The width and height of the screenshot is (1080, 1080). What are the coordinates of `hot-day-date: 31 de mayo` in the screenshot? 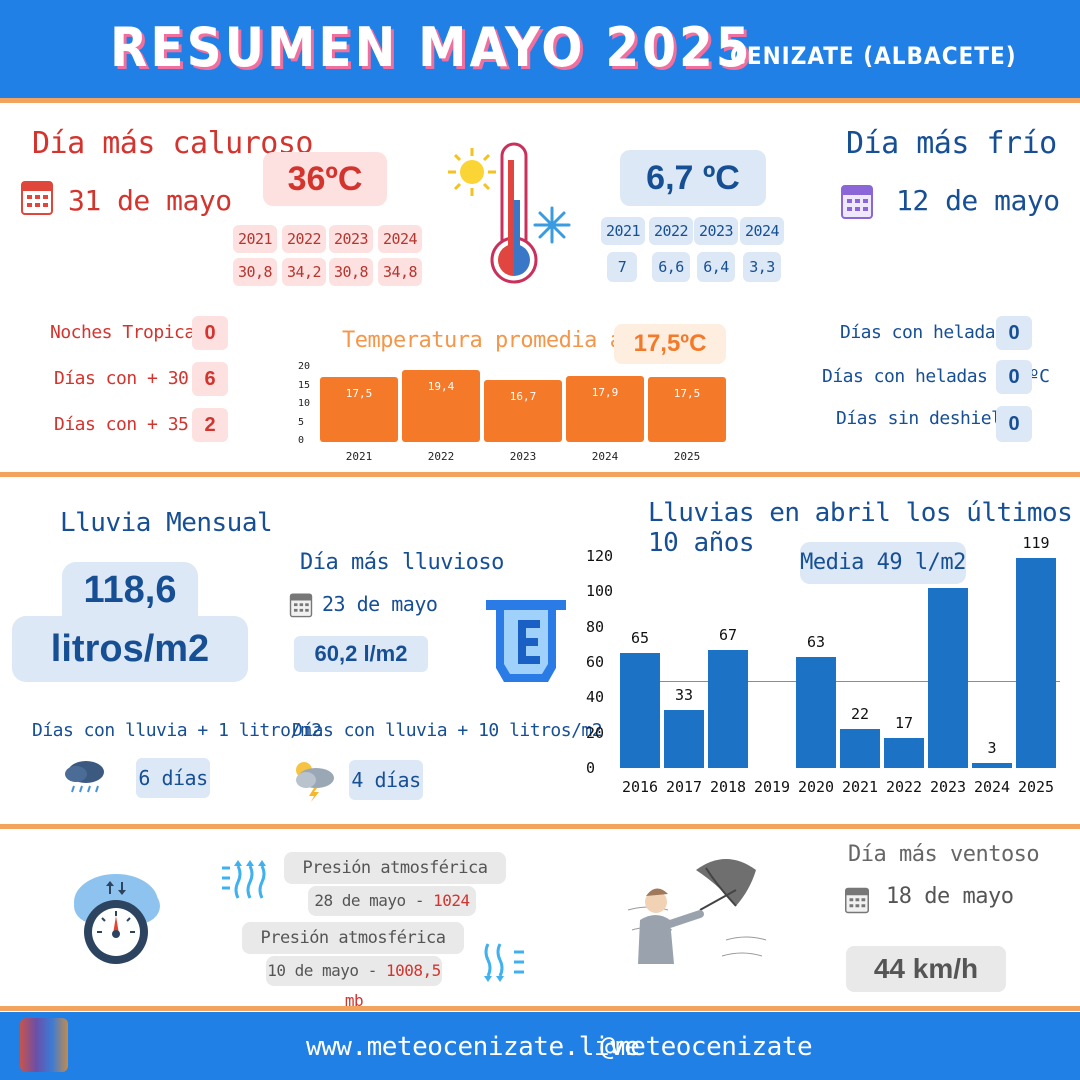 It's located at (150, 200).